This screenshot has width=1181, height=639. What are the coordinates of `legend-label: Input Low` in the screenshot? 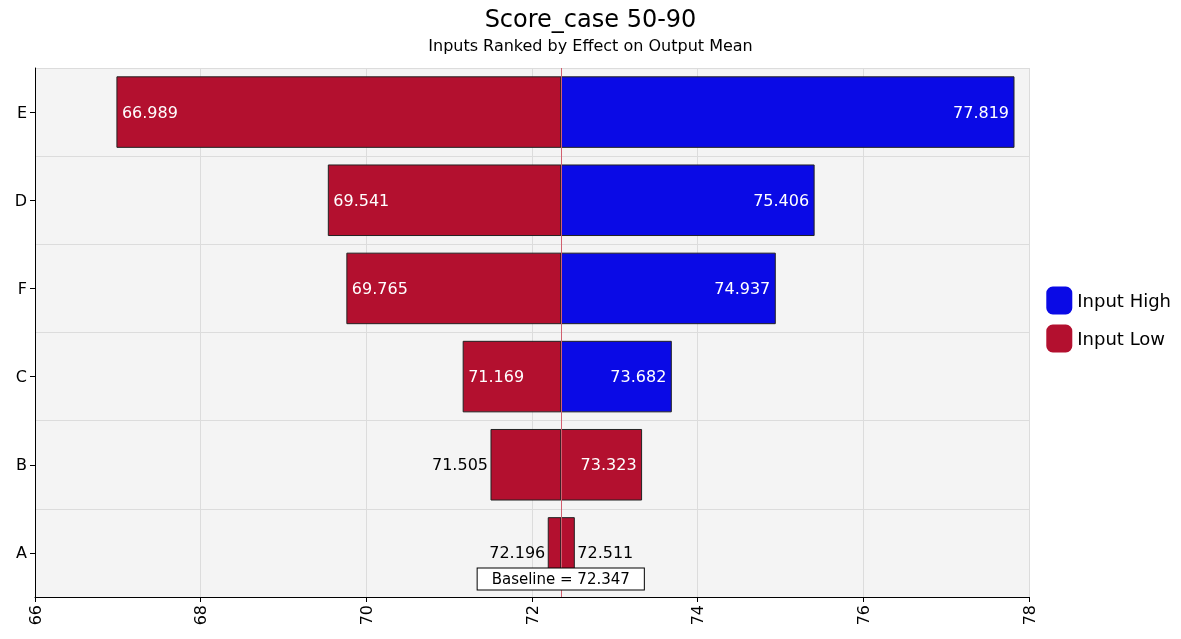 It's located at (1121, 338).